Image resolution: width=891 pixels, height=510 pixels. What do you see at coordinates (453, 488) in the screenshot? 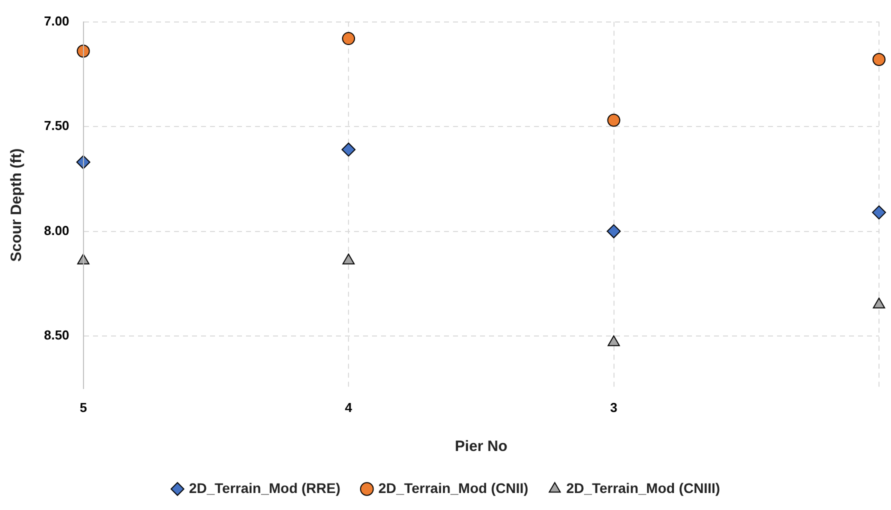
I see `legend-label: 2D_Terrain_Mod (CNII)` at bounding box center [453, 488].